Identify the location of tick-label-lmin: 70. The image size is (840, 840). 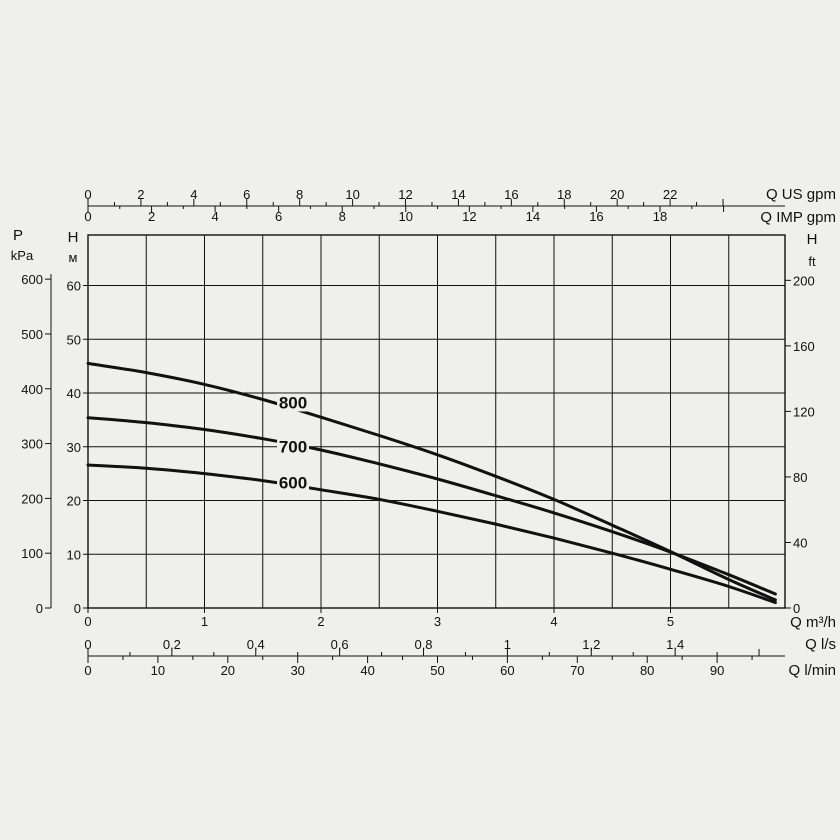
(577, 670).